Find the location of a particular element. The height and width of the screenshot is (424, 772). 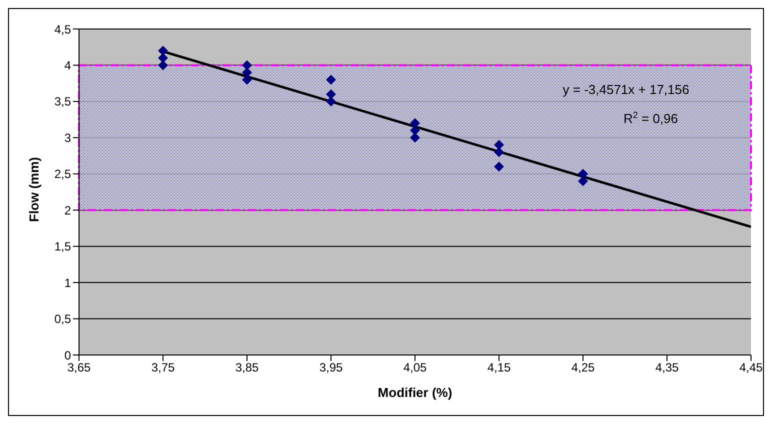

y-tick-label: 4 is located at coordinates (68, 65).